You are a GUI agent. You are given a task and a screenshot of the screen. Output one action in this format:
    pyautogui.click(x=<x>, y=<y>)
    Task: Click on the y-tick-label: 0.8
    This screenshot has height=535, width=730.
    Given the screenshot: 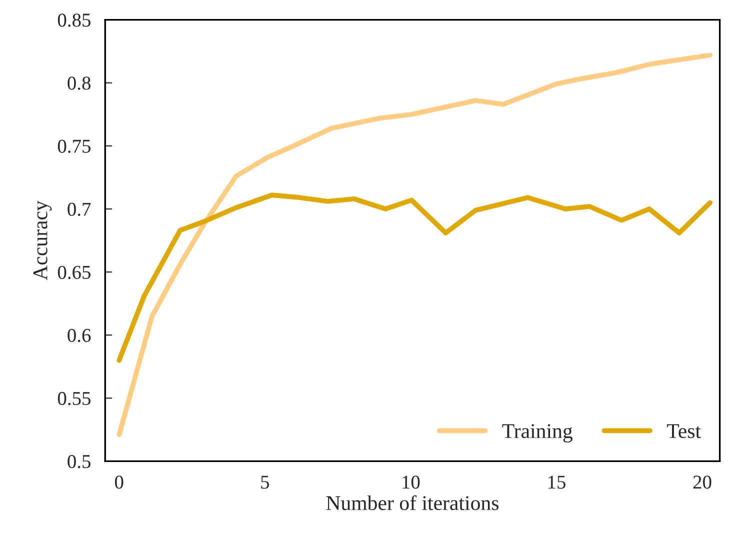 What is the action you would take?
    pyautogui.click(x=79, y=83)
    